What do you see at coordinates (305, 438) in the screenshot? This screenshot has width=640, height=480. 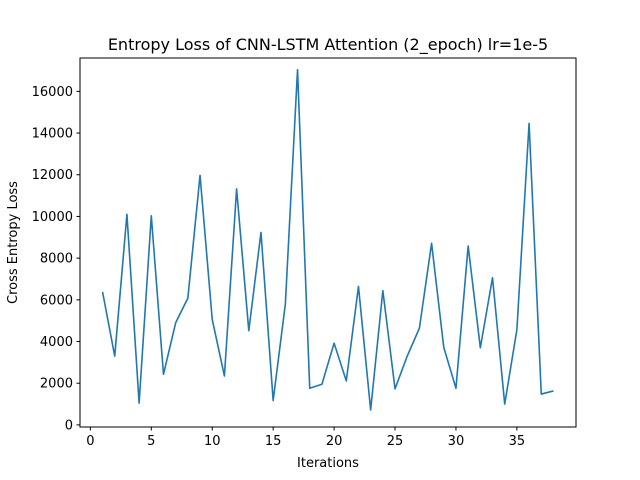 I see `x-axis: 0 5 10 15 20 25 30 35` at bounding box center [305, 438].